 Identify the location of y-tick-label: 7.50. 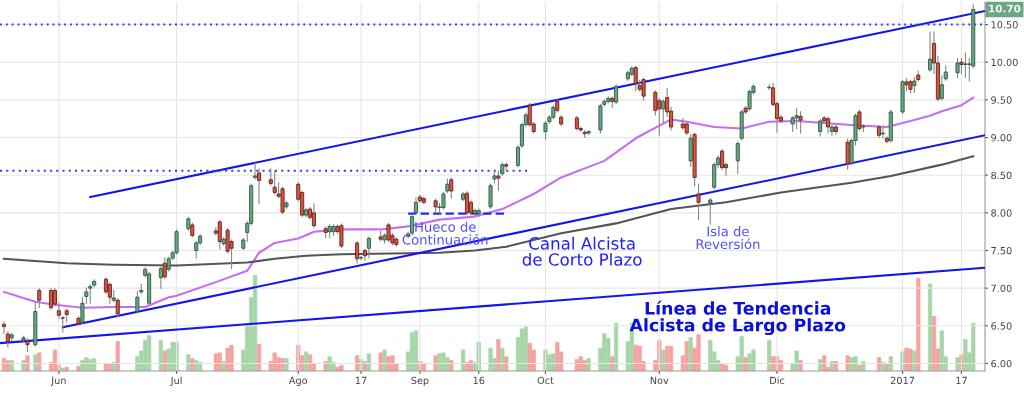
(1001, 250).